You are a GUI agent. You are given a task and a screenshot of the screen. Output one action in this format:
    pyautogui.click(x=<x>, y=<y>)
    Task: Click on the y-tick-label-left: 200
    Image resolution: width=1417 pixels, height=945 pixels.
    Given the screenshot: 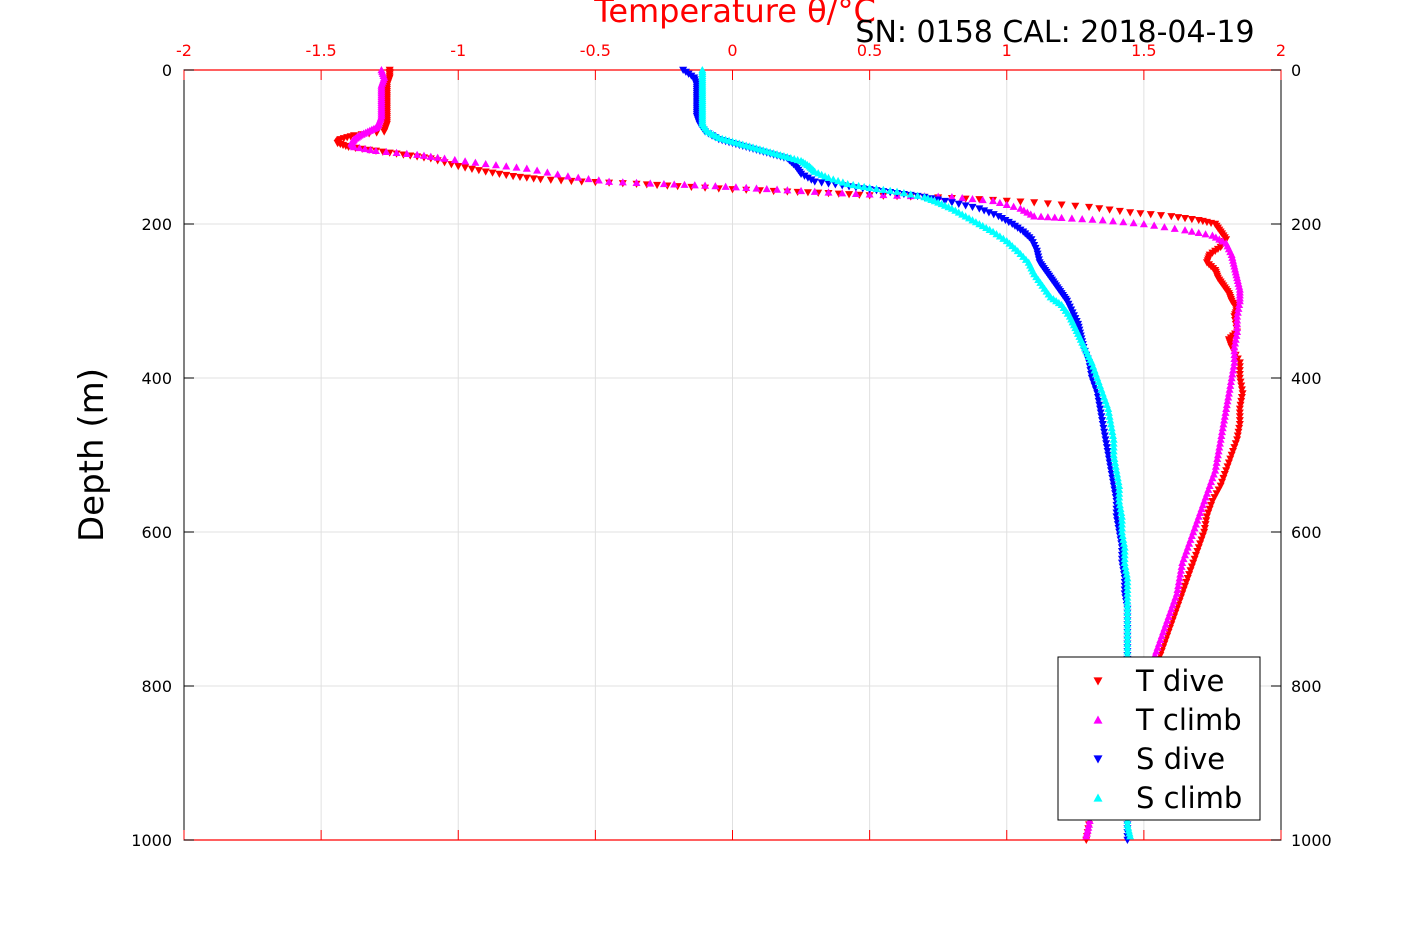 What is the action you would take?
    pyautogui.click(x=156, y=224)
    